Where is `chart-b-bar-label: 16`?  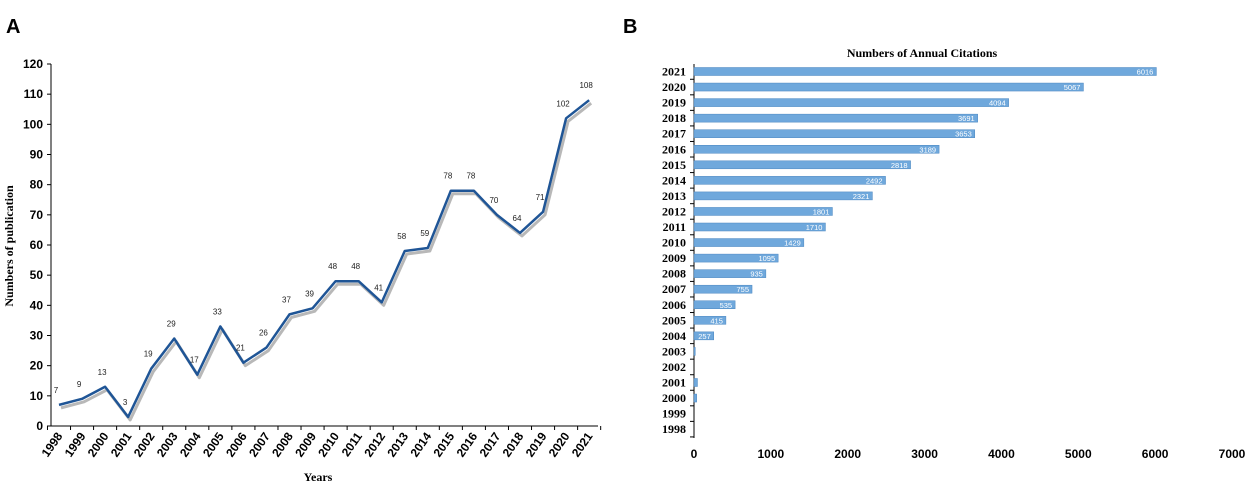
chart-b-bar-label: 16 is located at coordinates (688, 351).